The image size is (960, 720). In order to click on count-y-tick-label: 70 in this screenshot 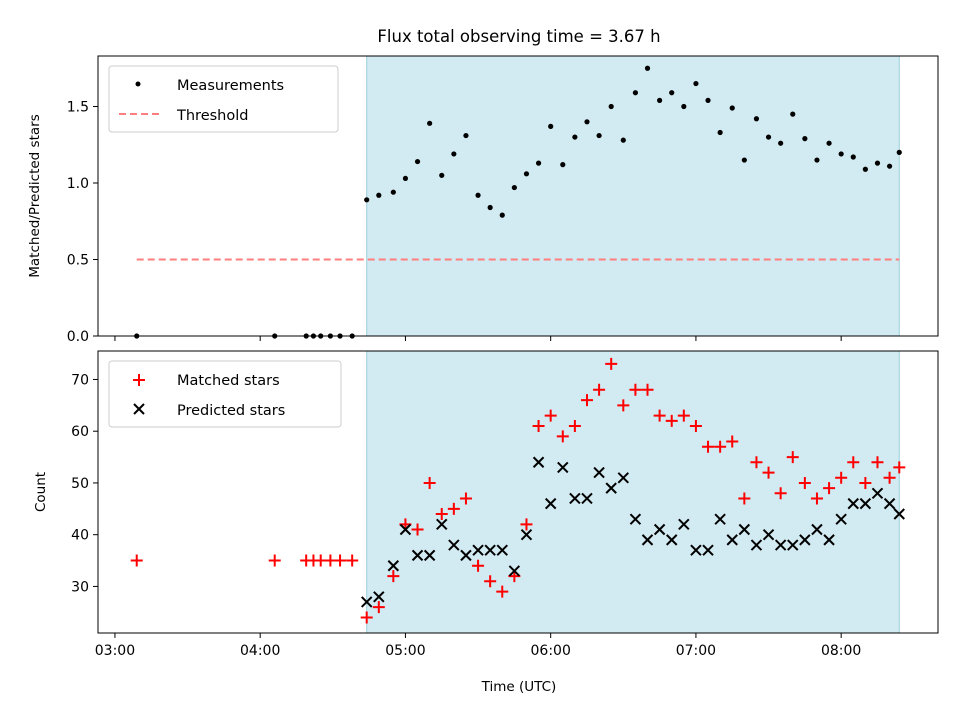, I will do `click(80, 380)`.